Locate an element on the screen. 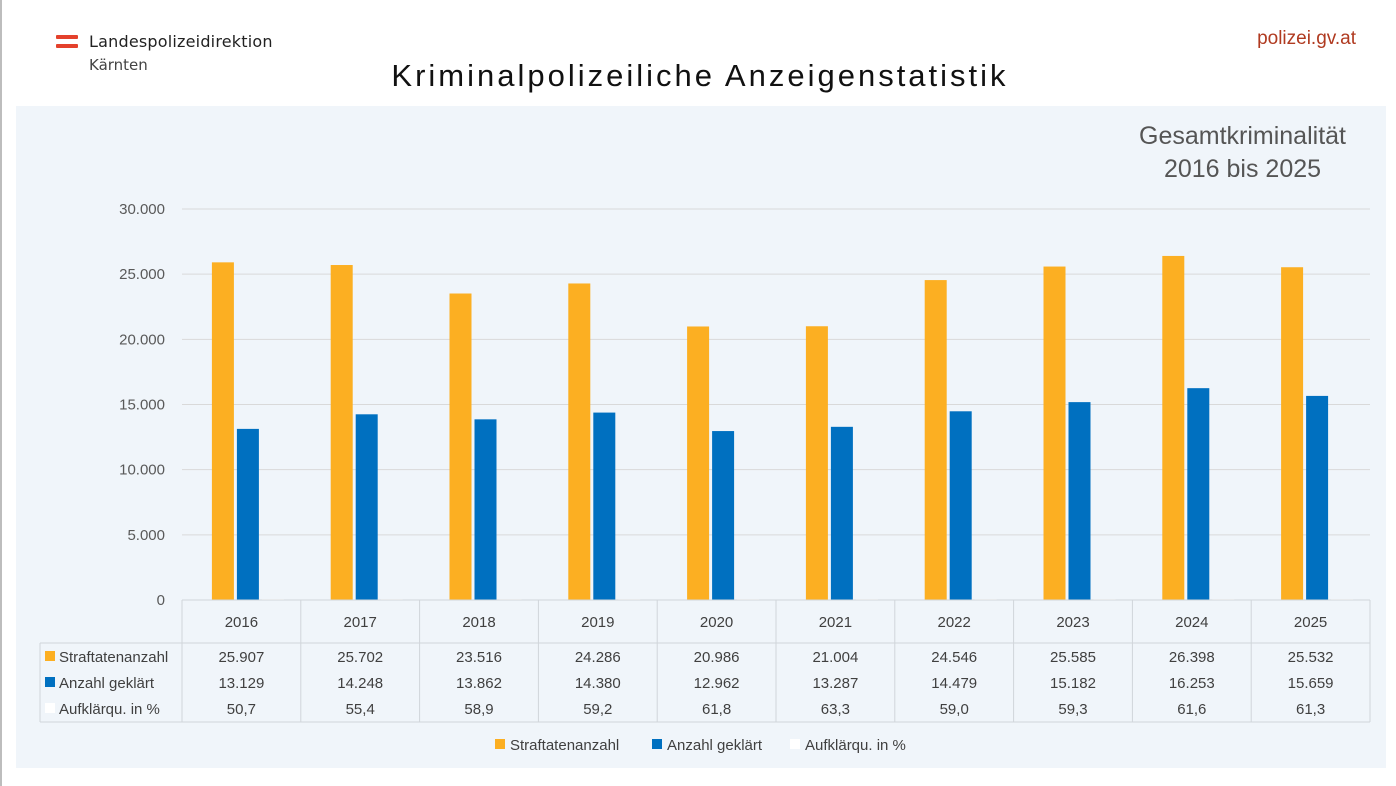 The image size is (1396, 786). data-label: 13.287 is located at coordinates (835, 683).